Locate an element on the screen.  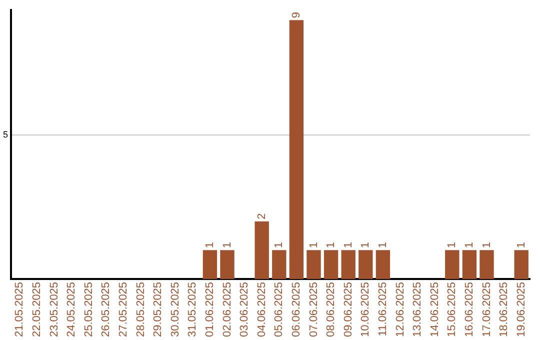
x-tick-label: 29.05.2025 is located at coordinates (158, 310).